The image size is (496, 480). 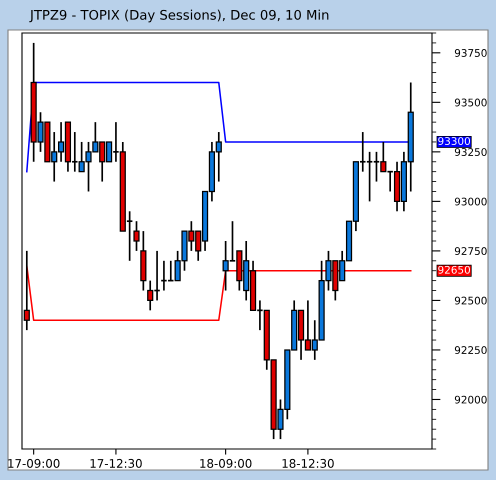 What do you see at coordinates (470, 202) in the screenshot?
I see `y-tick-label: 93000` at bounding box center [470, 202].